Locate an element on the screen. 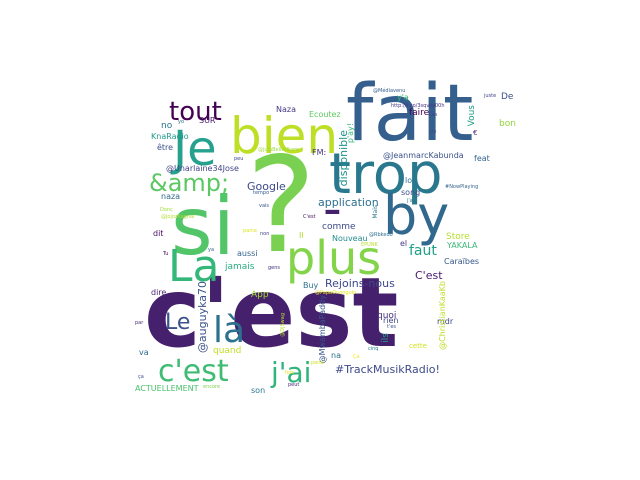  cloud-word: La is located at coordinates (194, 266).